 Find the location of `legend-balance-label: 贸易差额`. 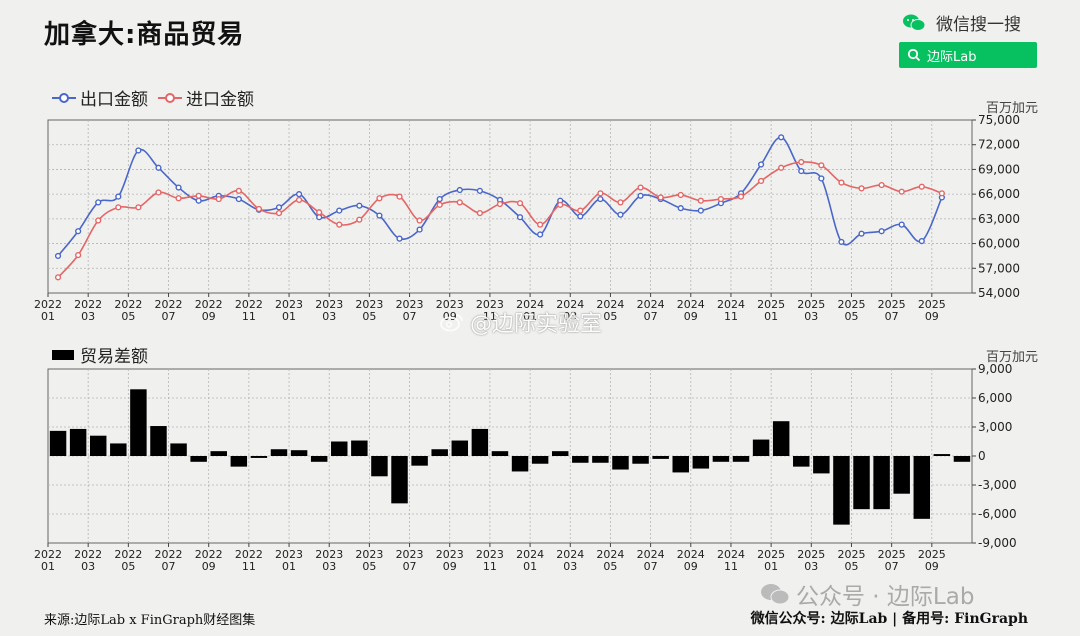

legend-balance-label: 贸易差额 is located at coordinates (114, 357).